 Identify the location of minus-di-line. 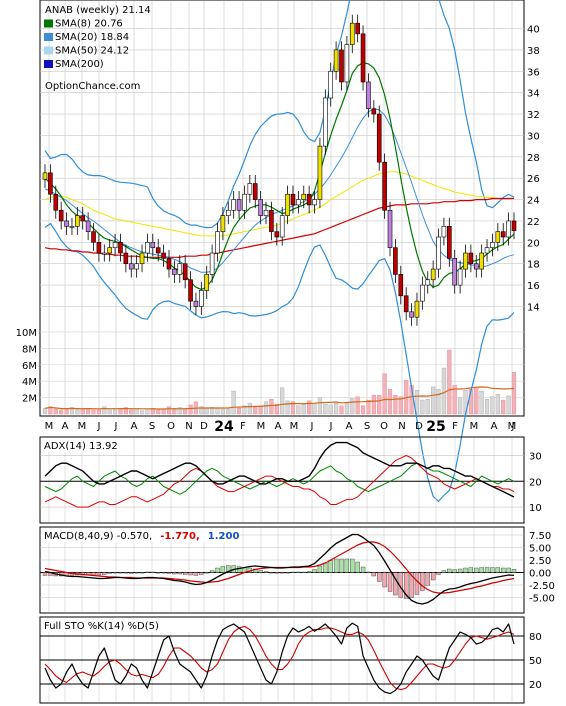
(279, 481).